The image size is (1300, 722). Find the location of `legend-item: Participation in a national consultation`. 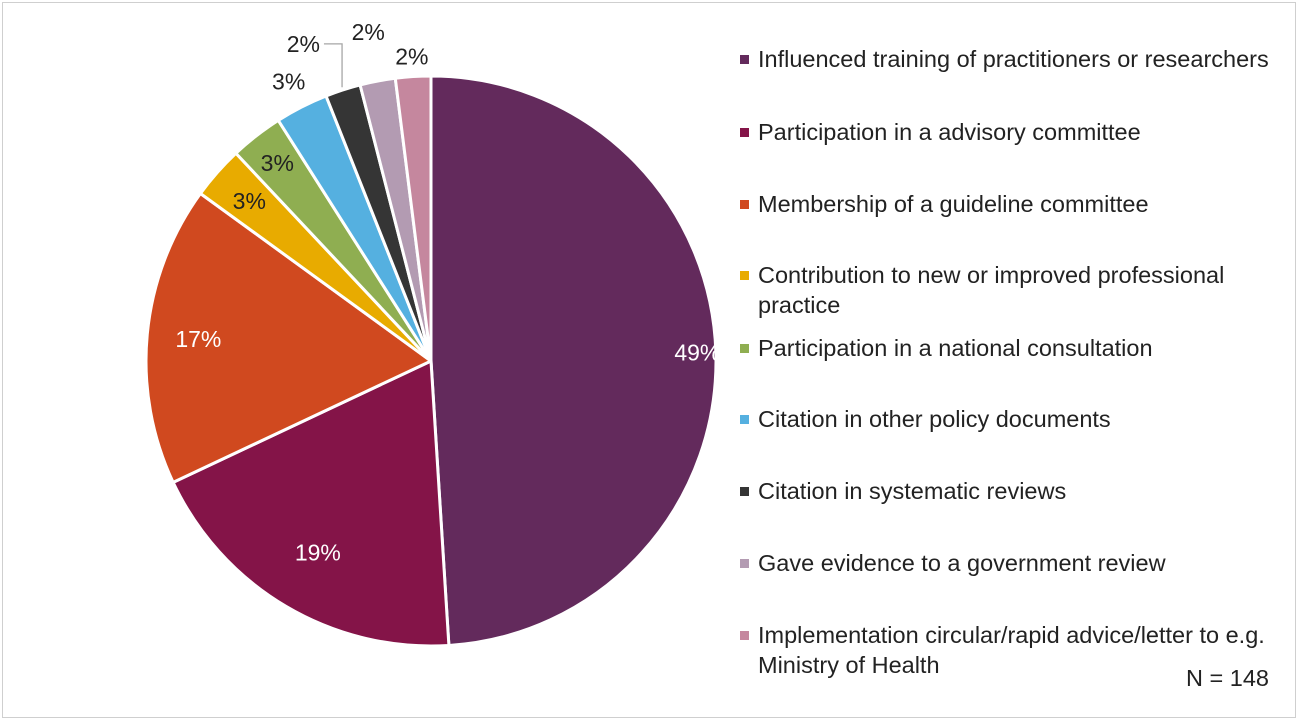

legend-item: Participation in a national consultation is located at coordinates (1010, 348).